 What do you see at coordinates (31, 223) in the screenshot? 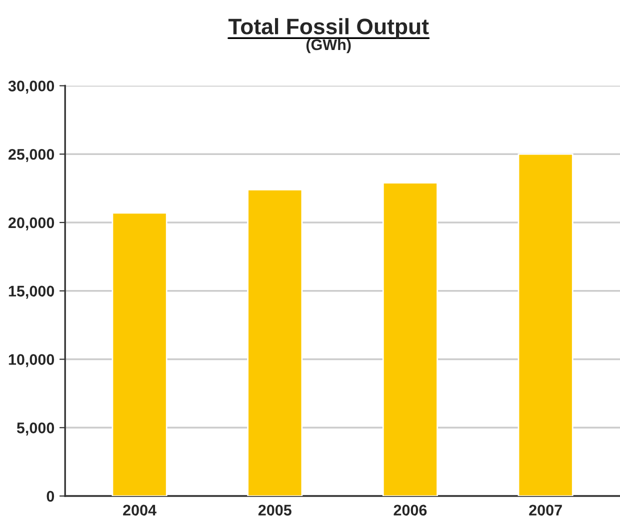
I see `y-tick-label: 20,000` at bounding box center [31, 223].